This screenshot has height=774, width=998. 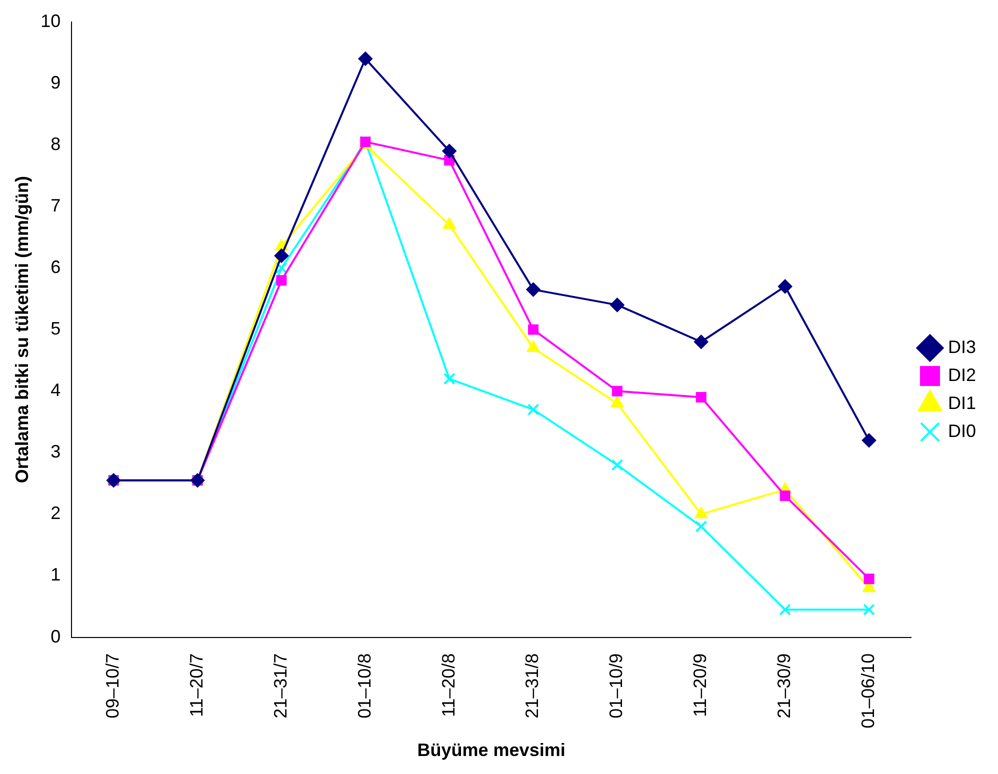 I want to click on x-tick-label: 21–31/7, so click(x=280, y=685).